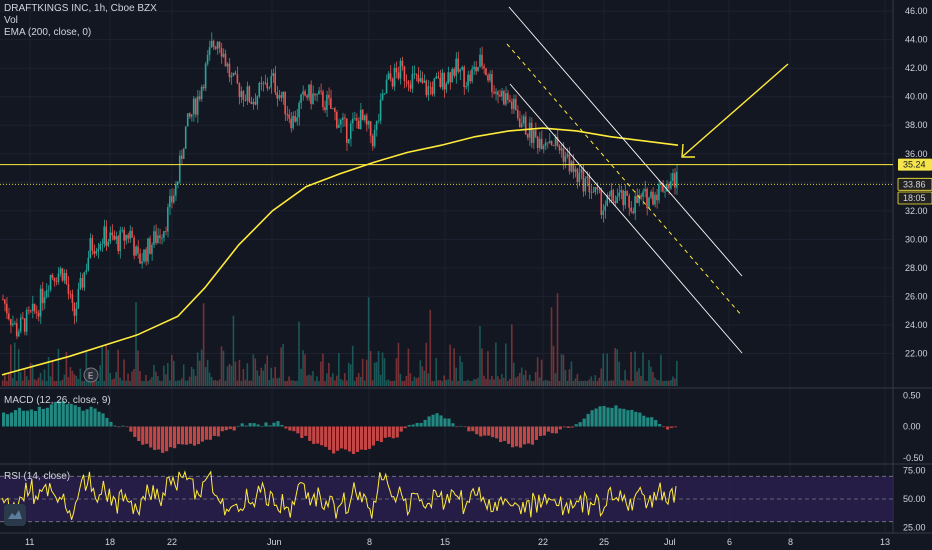  Describe the element at coordinates (90, 376) in the screenshot. I see `earnings-marker-label: E` at that location.